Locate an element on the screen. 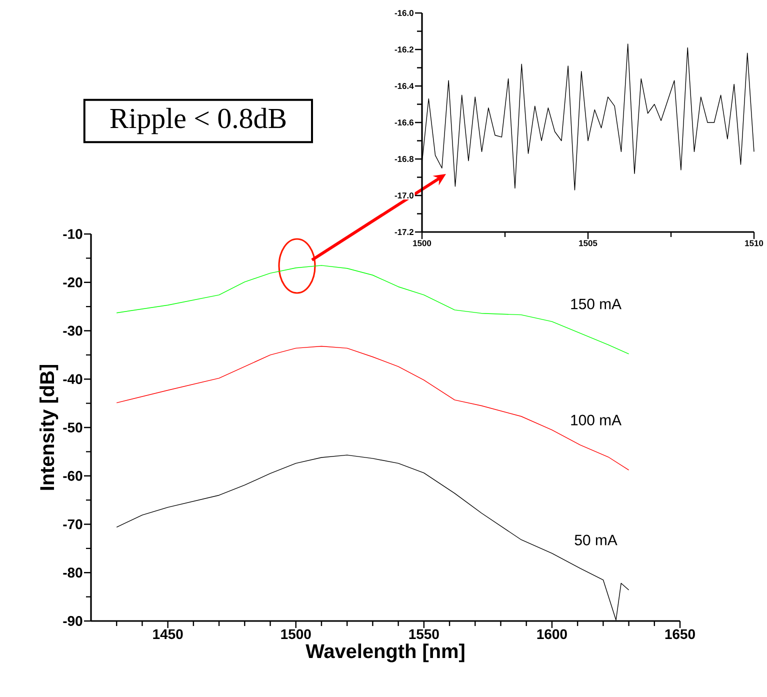 The height and width of the screenshot is (697, 767). y-tick-label: -20 is located at coordinates (72, 282).